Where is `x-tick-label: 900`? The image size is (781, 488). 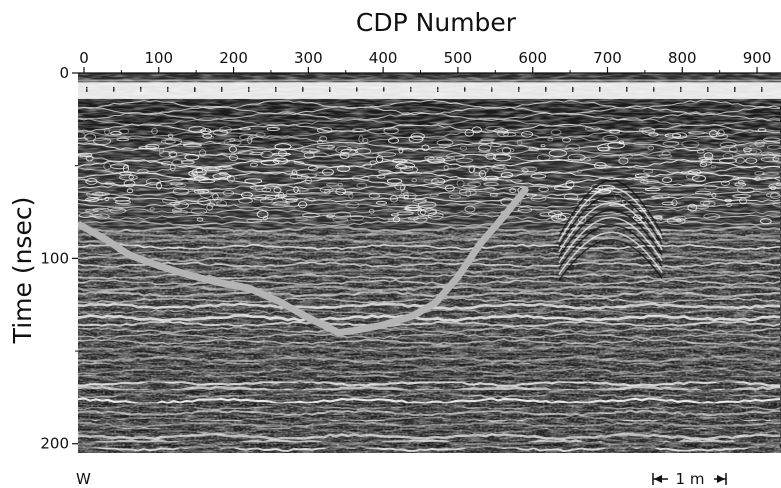
x-tick-label: 900 is located at coordinates (757, 58).